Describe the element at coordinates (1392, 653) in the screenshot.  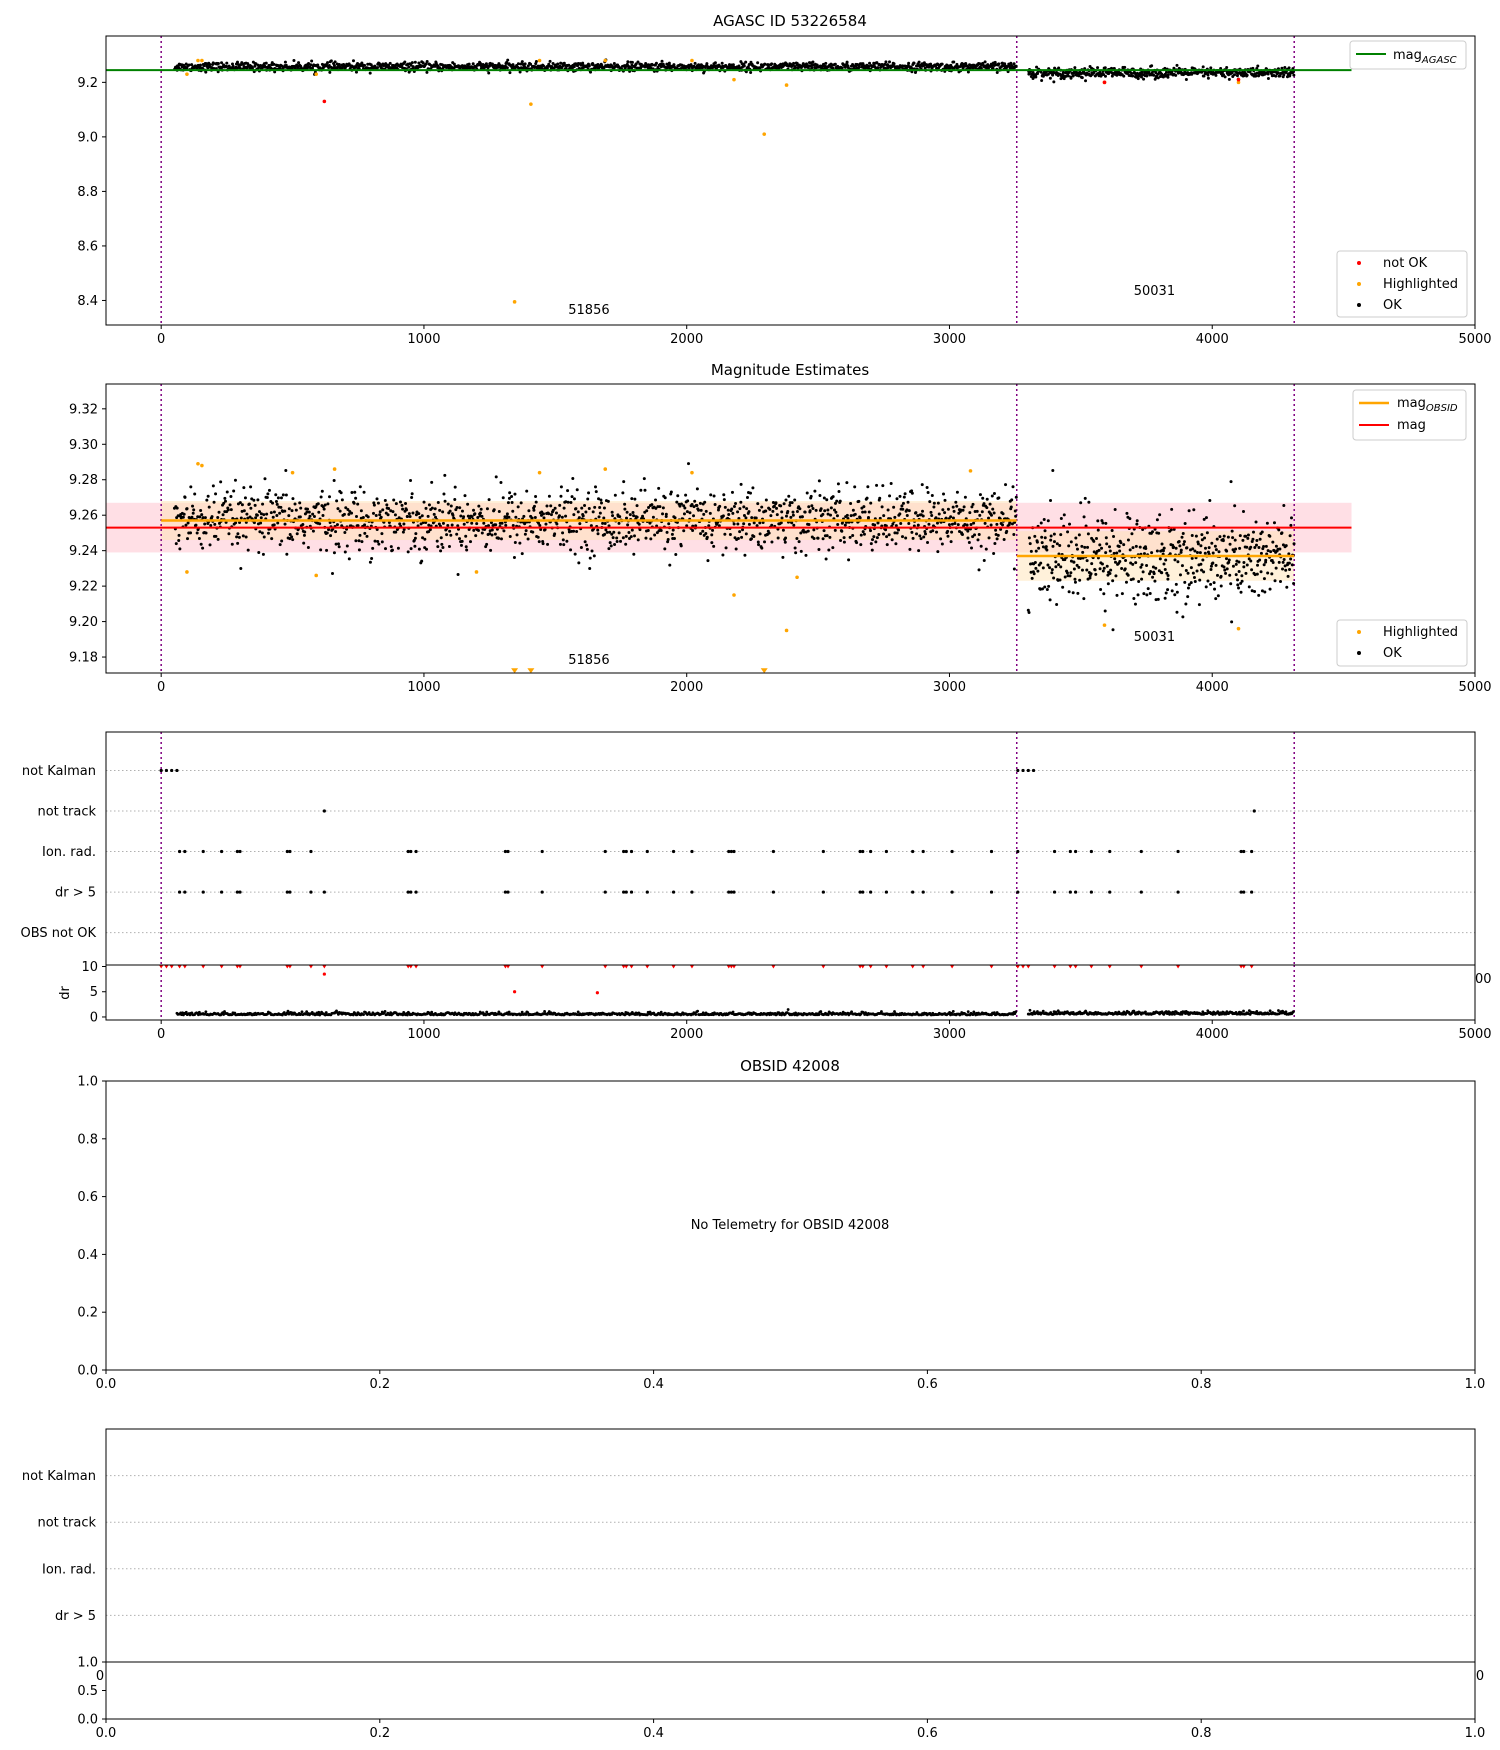
I see `legend-label-ok: OK` at that location.